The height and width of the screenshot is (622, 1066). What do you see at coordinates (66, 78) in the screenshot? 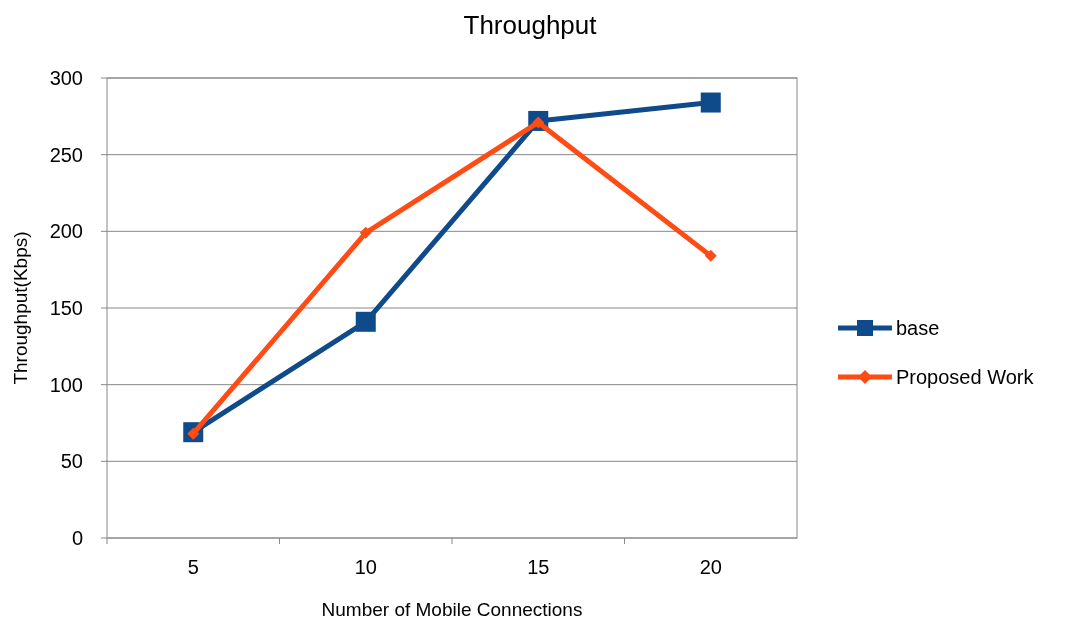
I see `y-tick-label: 300` at bounding box center [66, 78].